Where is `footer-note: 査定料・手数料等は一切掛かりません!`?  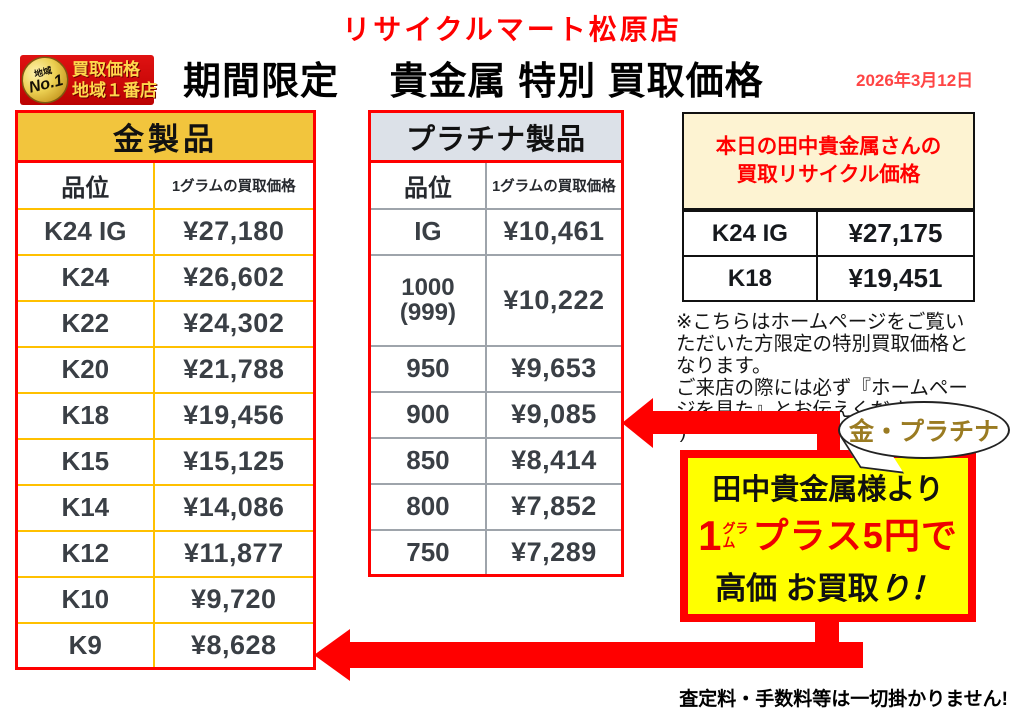
footer-note: 査定料・手数料等は一切掛かりません! is located at coordinates (843, 699).